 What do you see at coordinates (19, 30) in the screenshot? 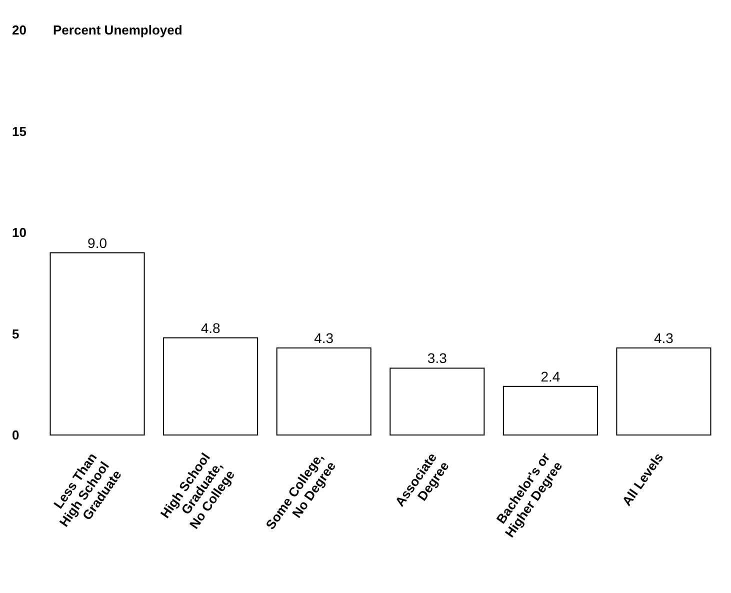
I see `y-tick-label: 20` at bounding box center [19, 30].